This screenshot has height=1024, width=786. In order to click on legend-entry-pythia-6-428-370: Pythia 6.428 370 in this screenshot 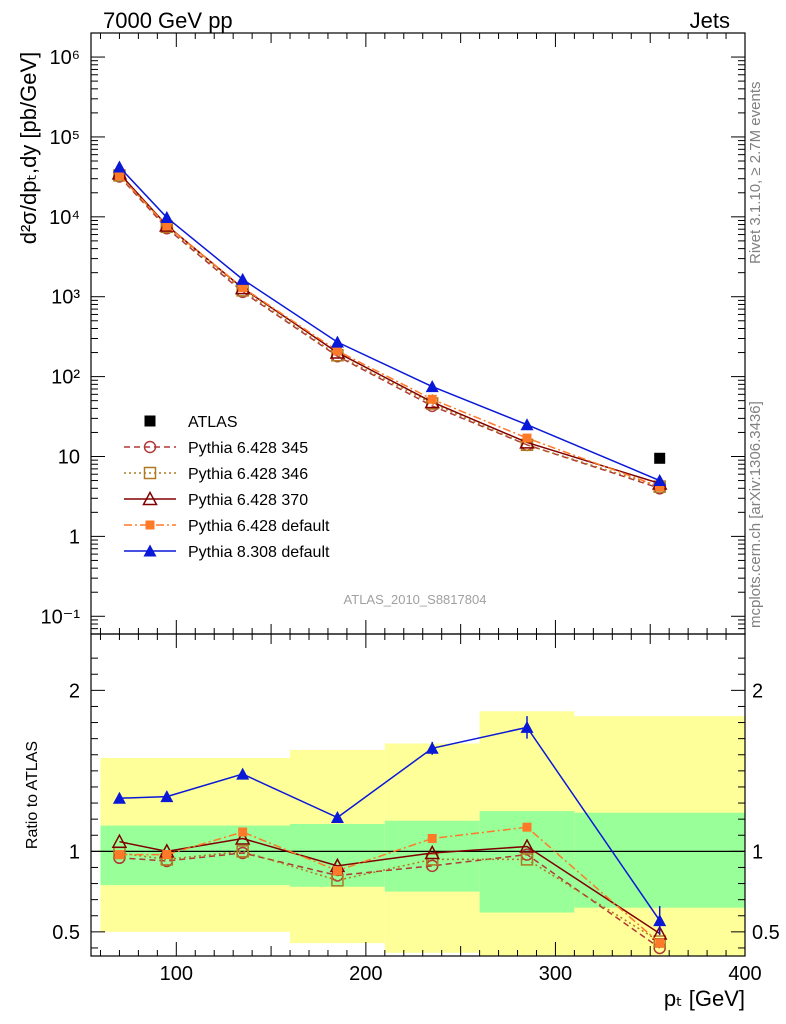, I will do `click(216, 499)`.